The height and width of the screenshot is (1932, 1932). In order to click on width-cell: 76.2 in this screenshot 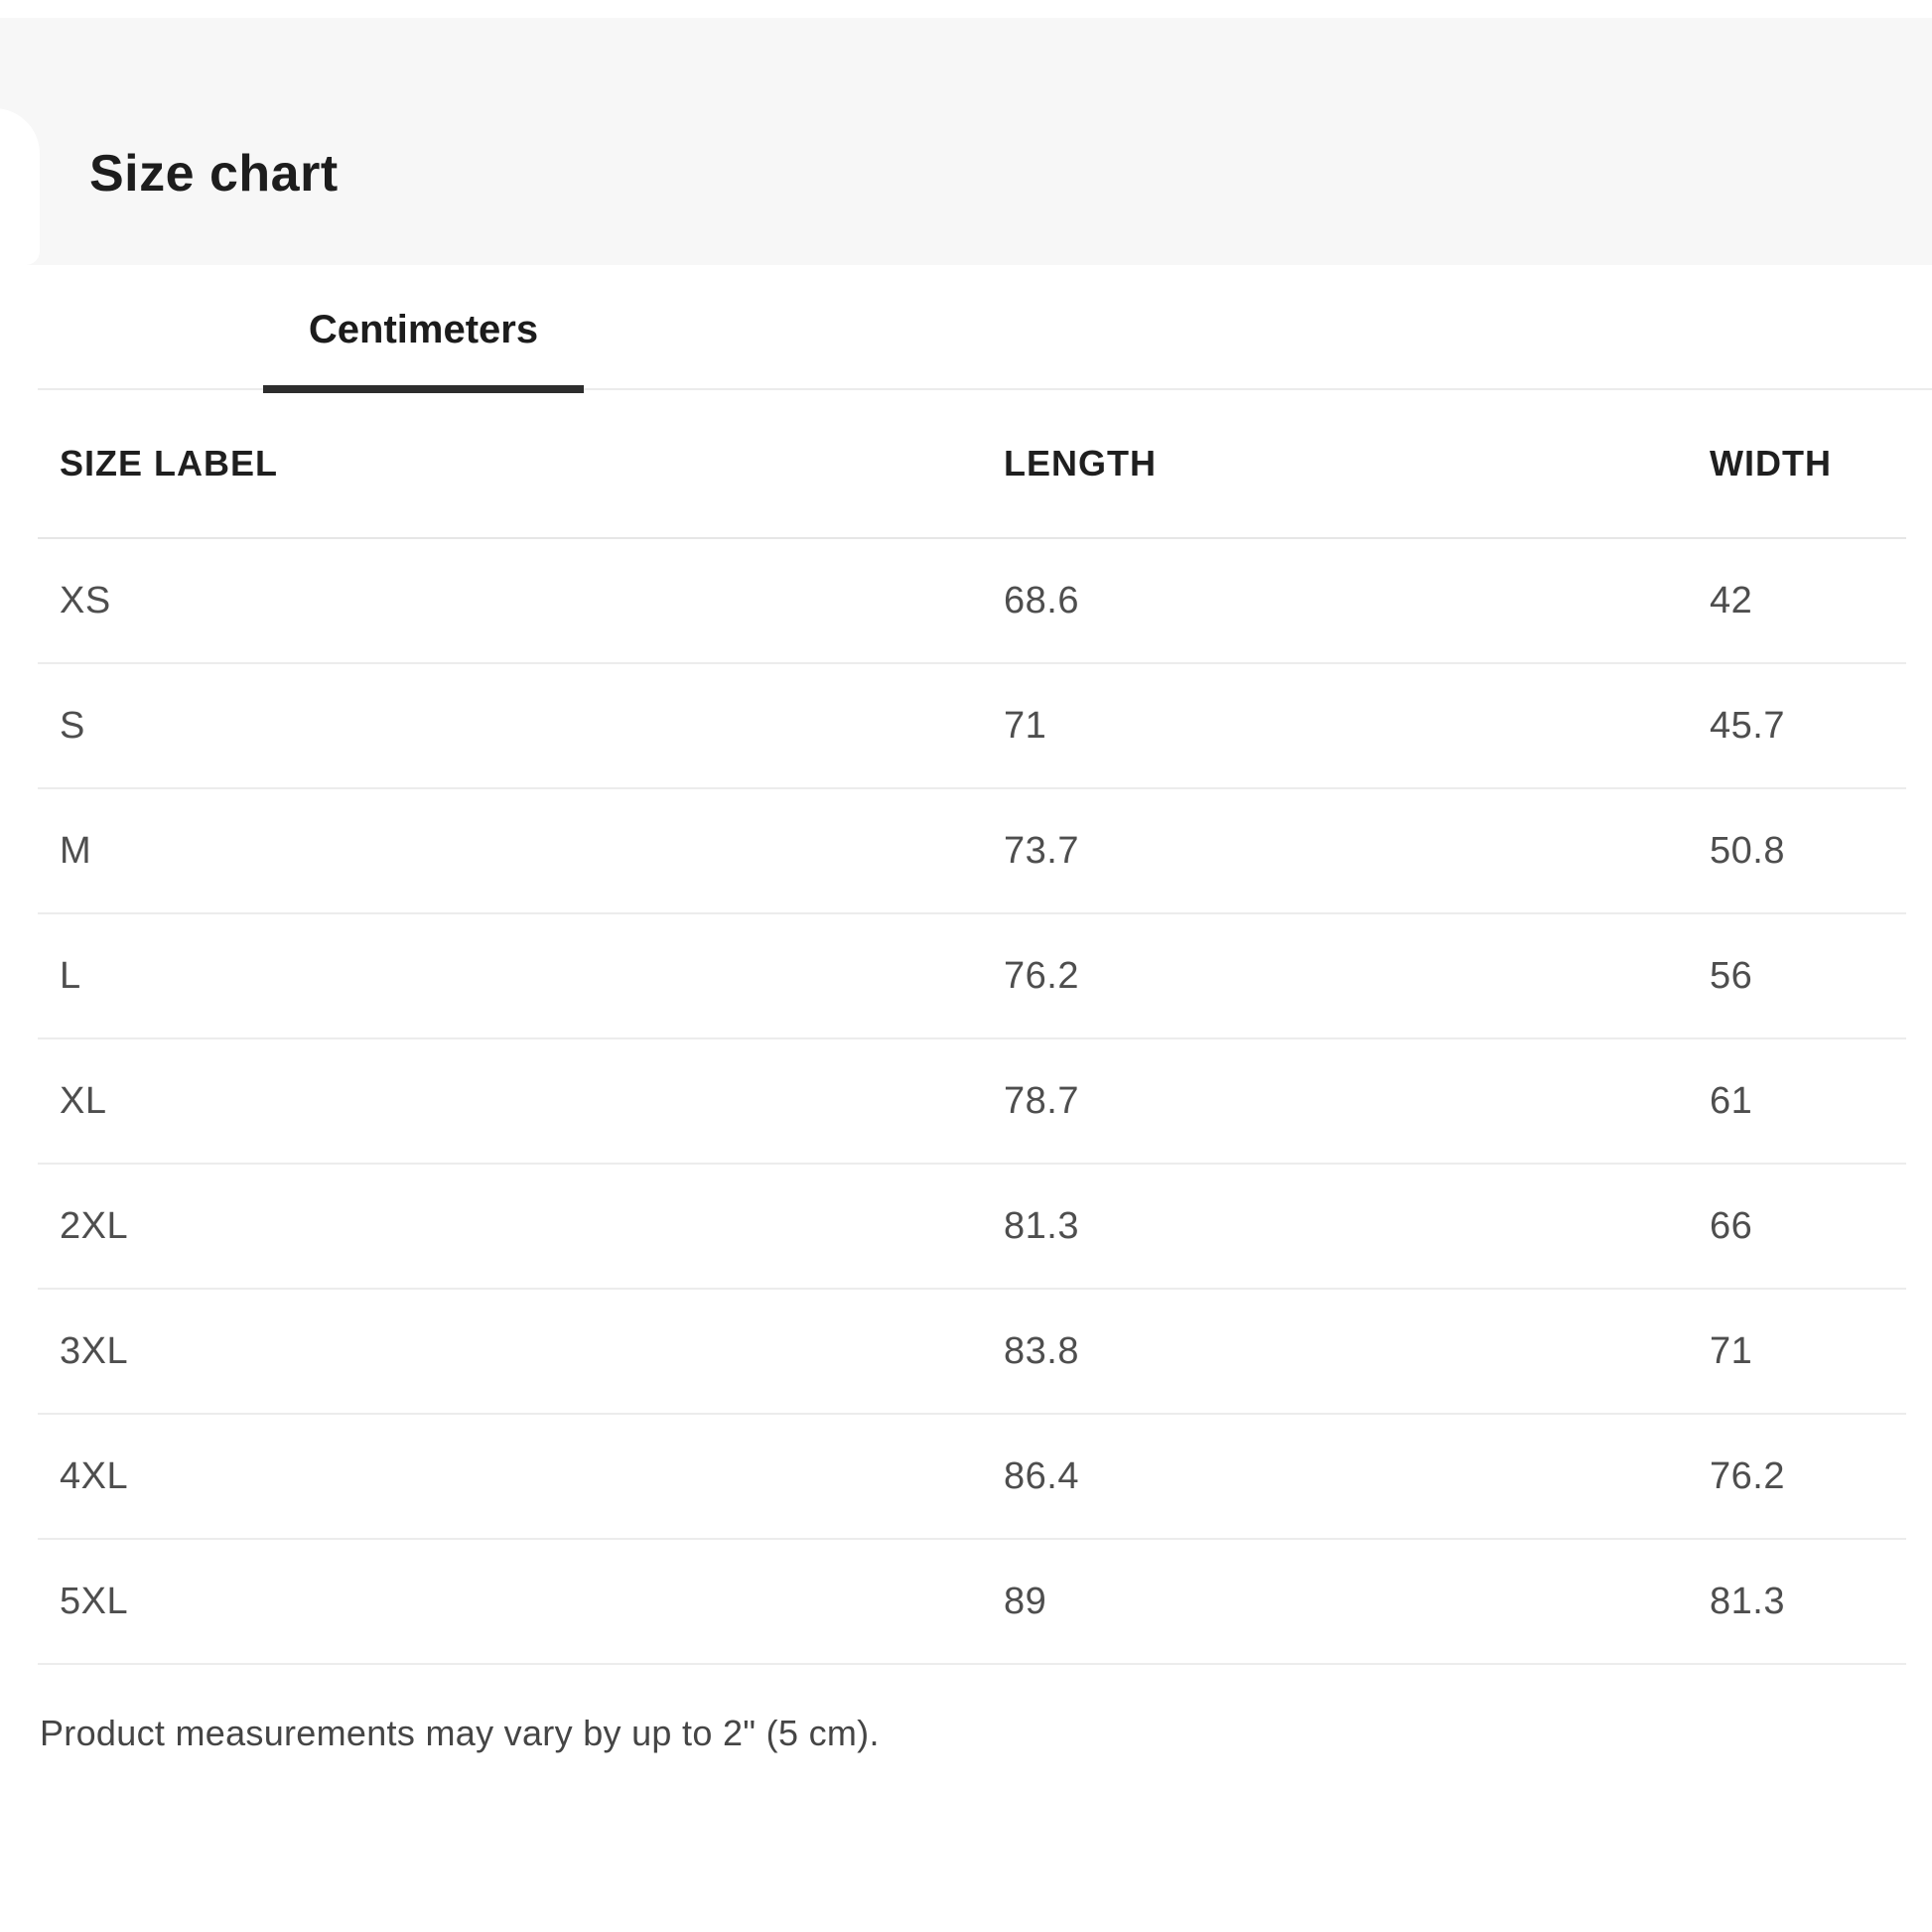, I will do `click(1748, 1475)`.